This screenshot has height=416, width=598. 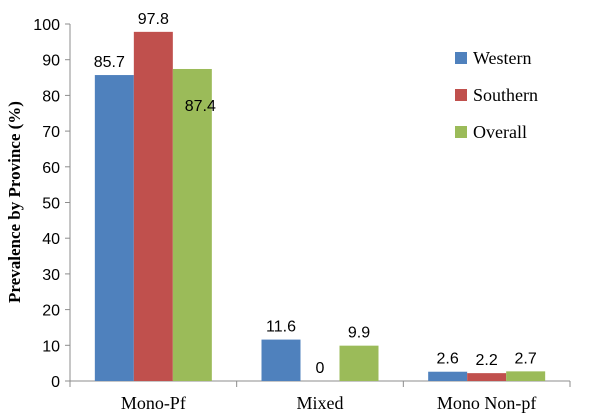 I want to click on data-label: 87.4, so click(x=200, y=106).